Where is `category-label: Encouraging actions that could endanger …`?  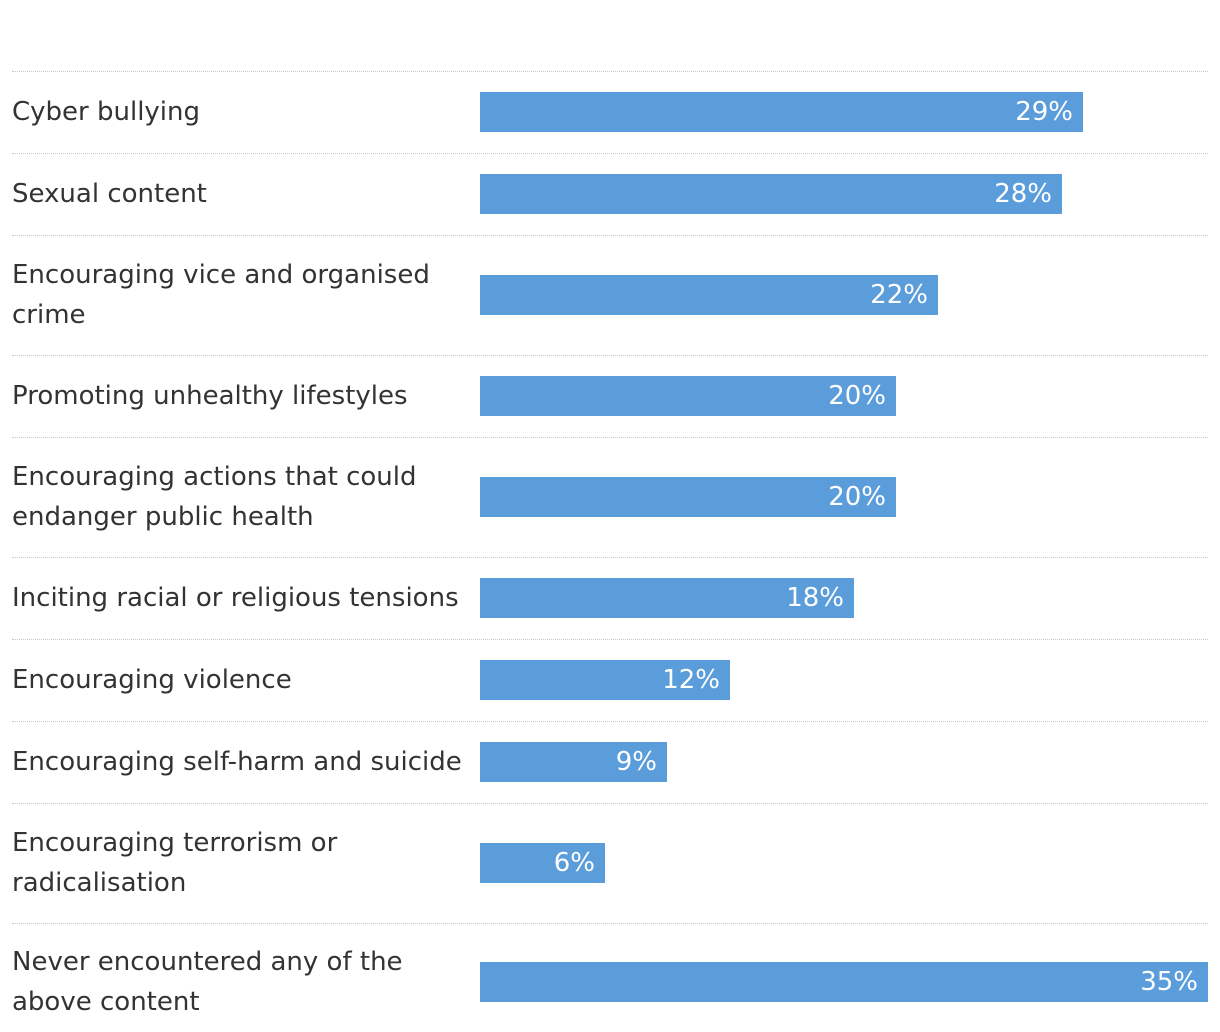 category-label: Encouraging actions that could endanger … is located at coordinates (214, 497).